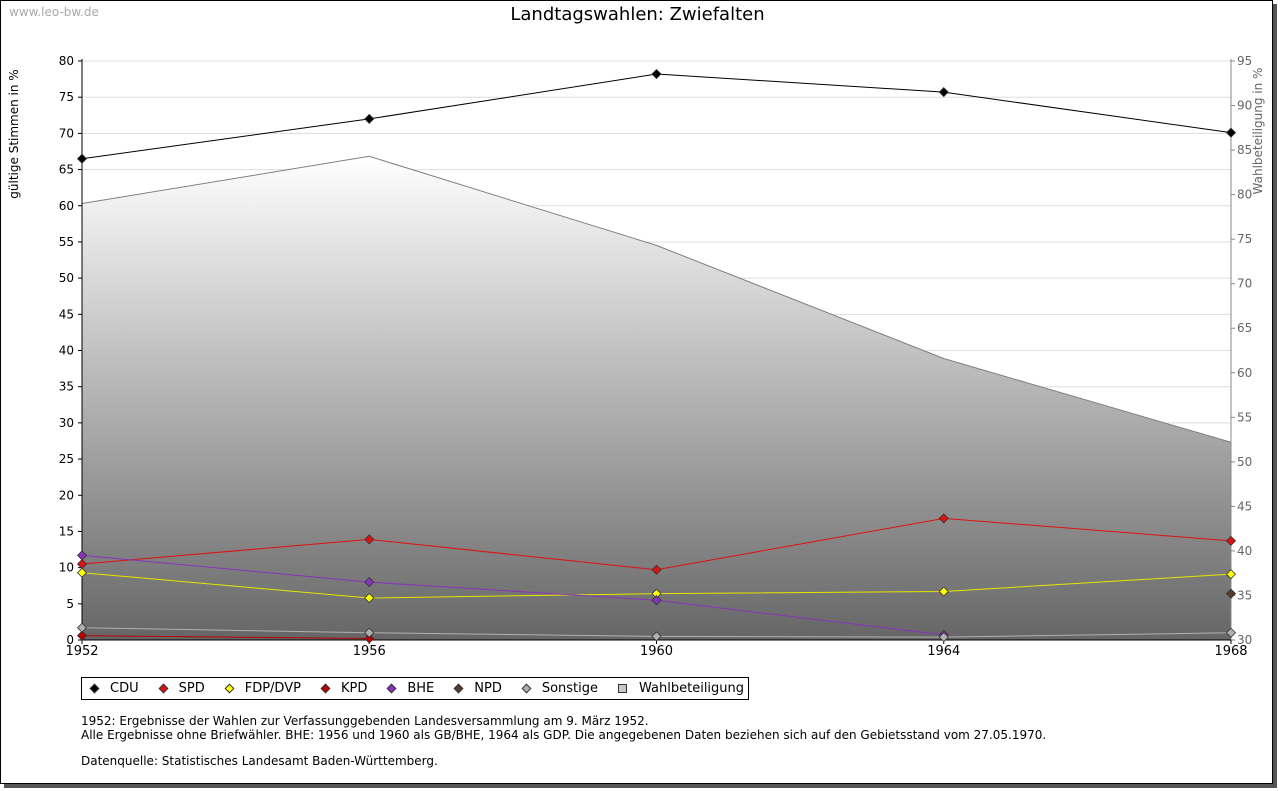  Describe the element at coordinates (66, 314) in the screenshot. I see `y-tick-label: 45` at that location.